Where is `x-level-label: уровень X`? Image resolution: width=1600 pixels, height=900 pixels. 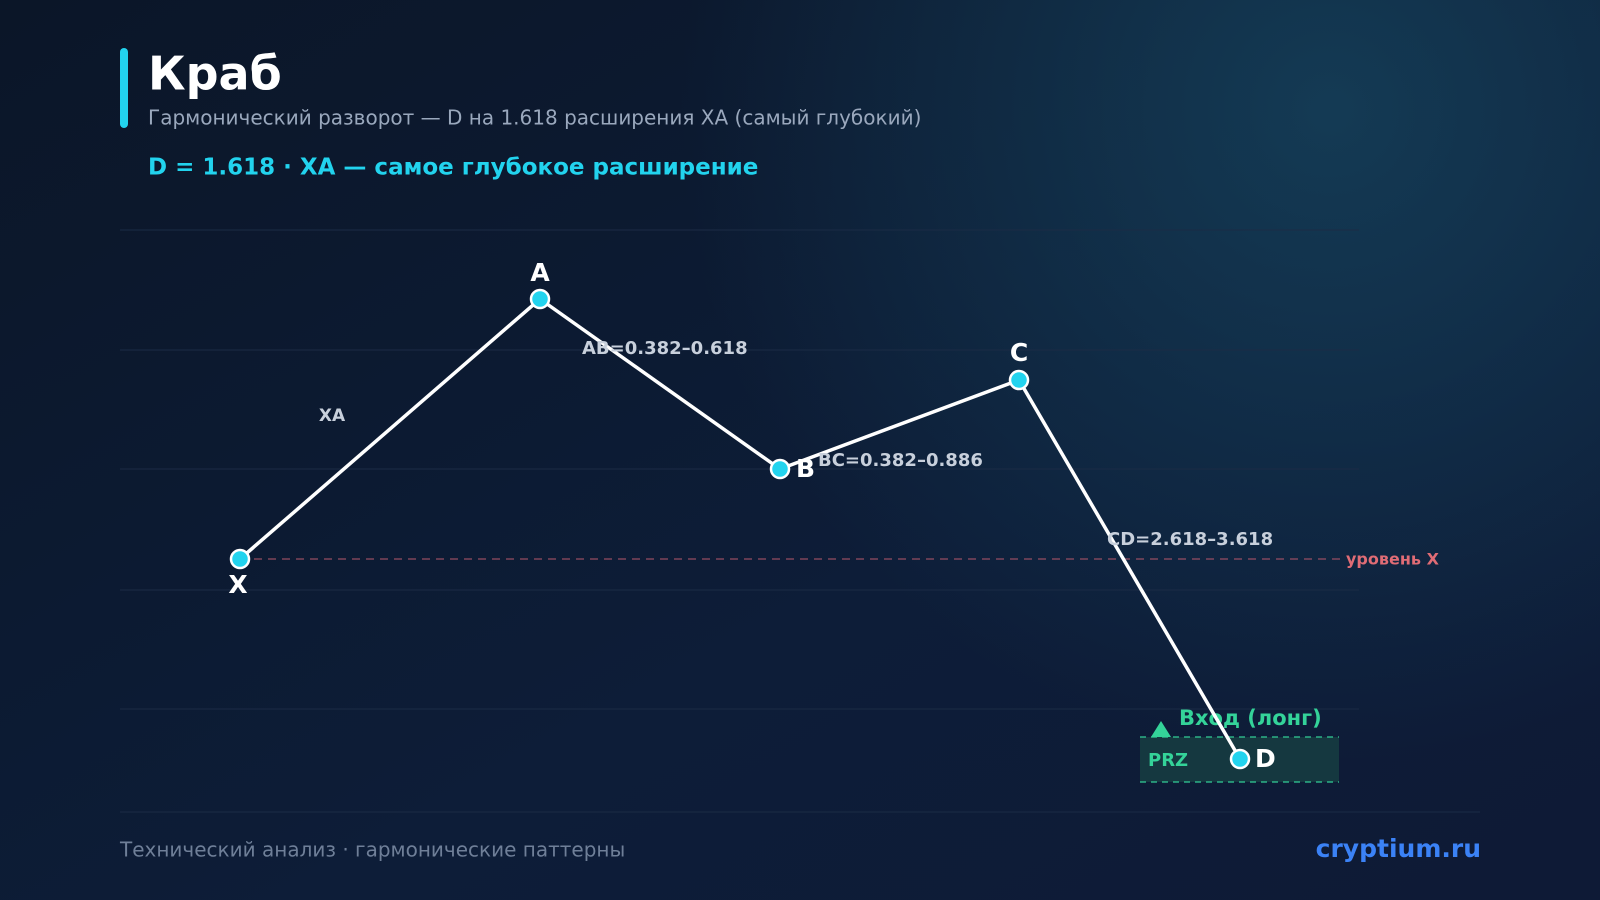 x-level-label: уровень X is located at coordinates (1393, 559).